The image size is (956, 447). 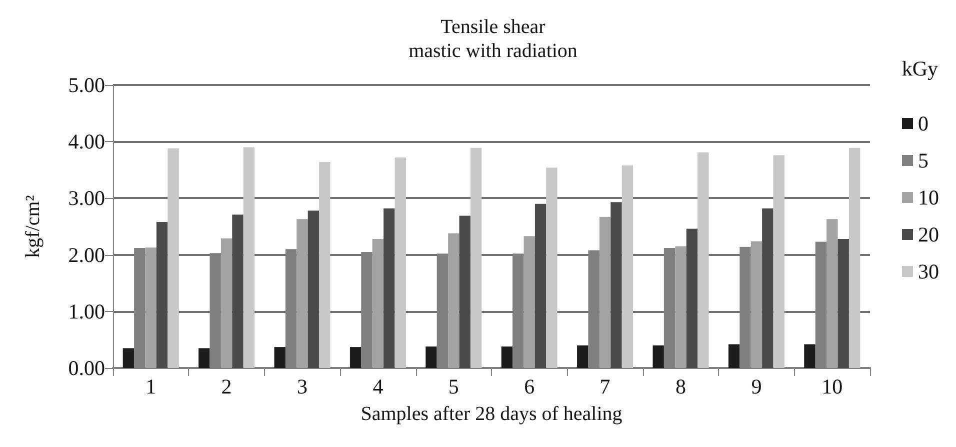 What do you see at coordinates (226, 386) in the screenshot?
I see `x-tick-label: 2` at bounding box center [226, 386].